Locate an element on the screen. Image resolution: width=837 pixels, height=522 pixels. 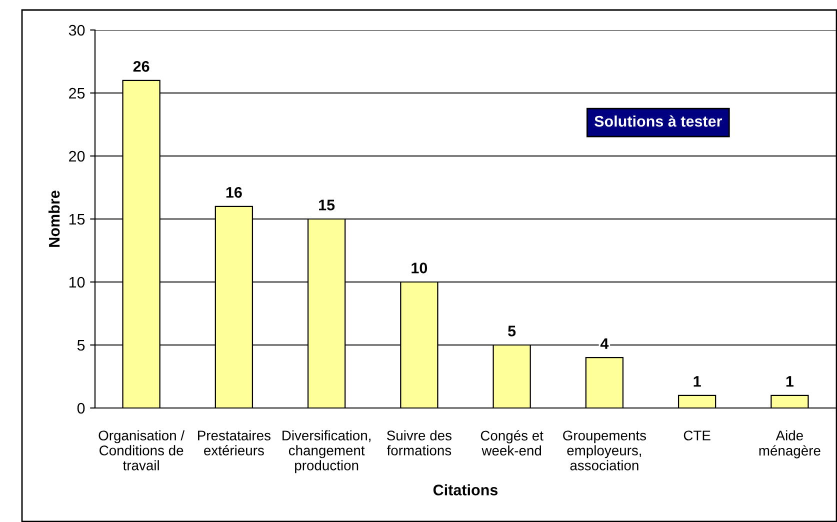
data-label: 26 is located at coordinates (141, 66).